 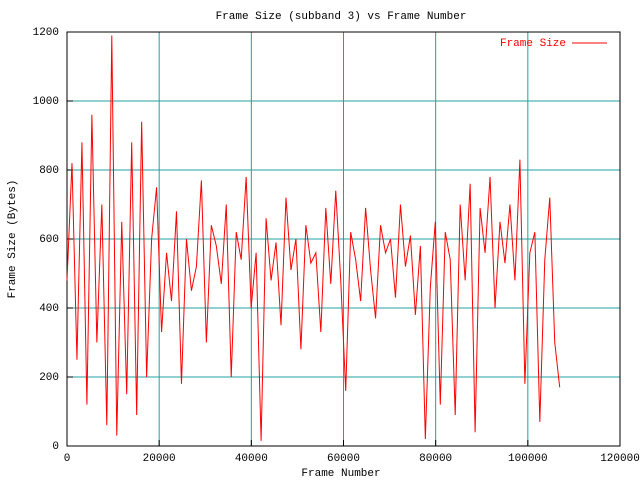 What do you see at coordinates (340, 474) in the screenshot?
I see `x-axis-label: Frame Number` at bounding box center [340, 474].